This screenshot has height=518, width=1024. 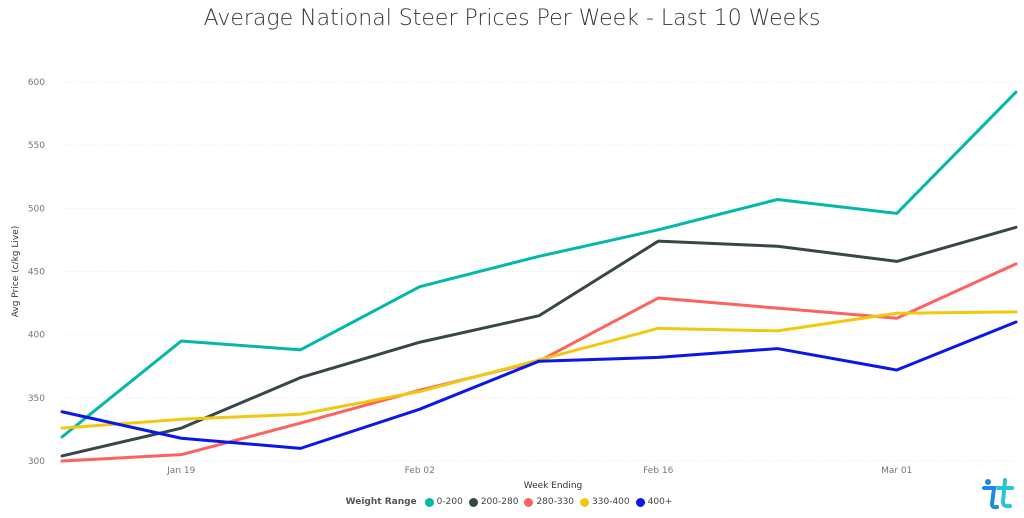 I want to click on legend-item-400+: 400+, so click(x=654, y=502).